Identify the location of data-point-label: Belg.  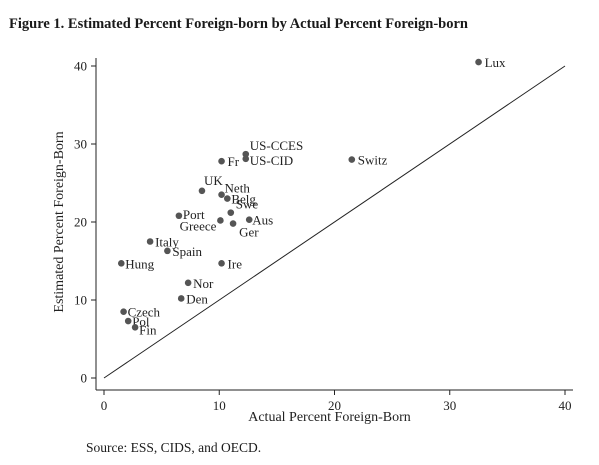
(243, 199).